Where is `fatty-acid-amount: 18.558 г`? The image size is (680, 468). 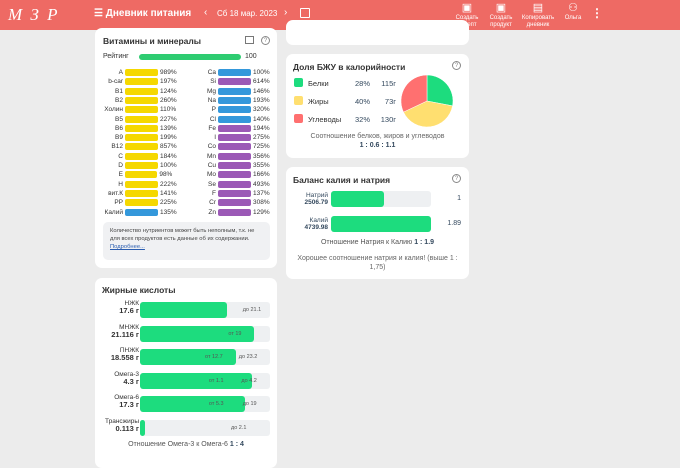 fatty-acid-amount: 18.558 г is located at coordinates (124, 357).